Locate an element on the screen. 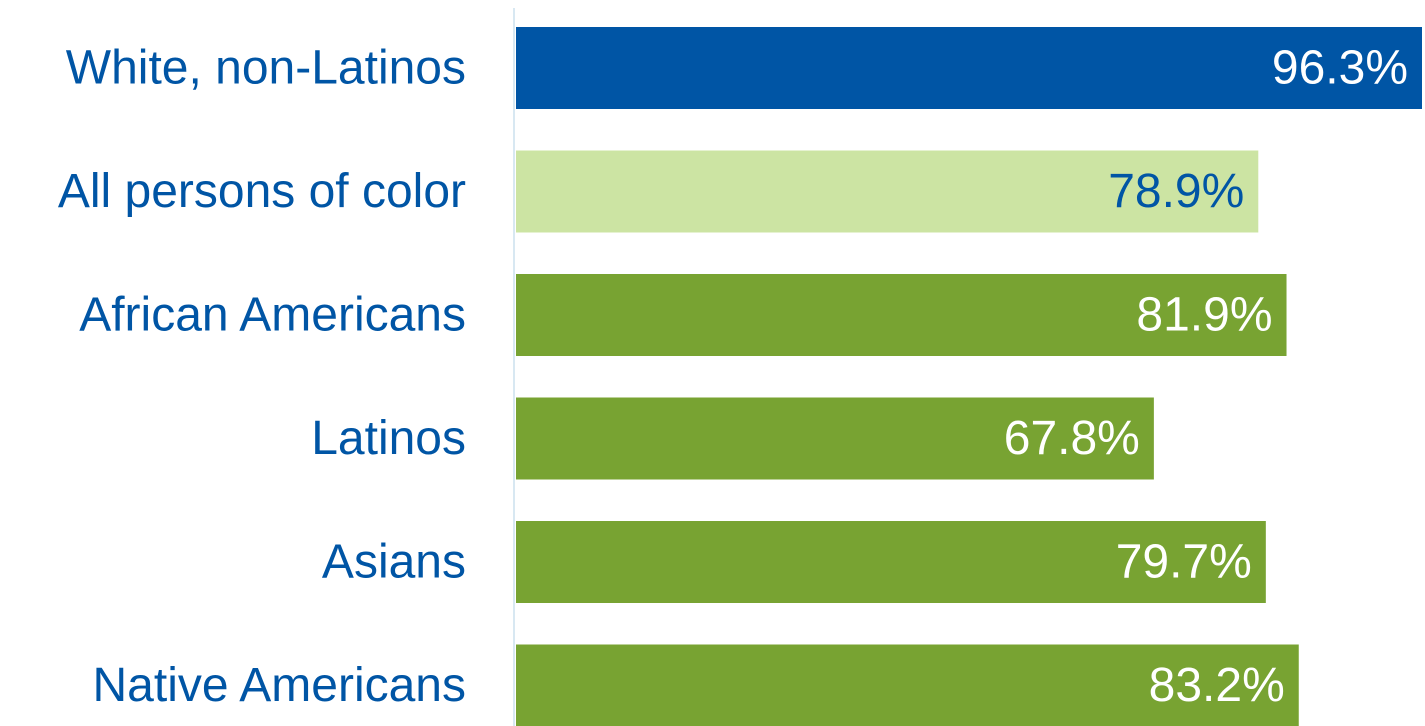 Image resolution: width=1425 pixels, height=726 pixels. bar-native-americans is located at coordinates (907, 685).